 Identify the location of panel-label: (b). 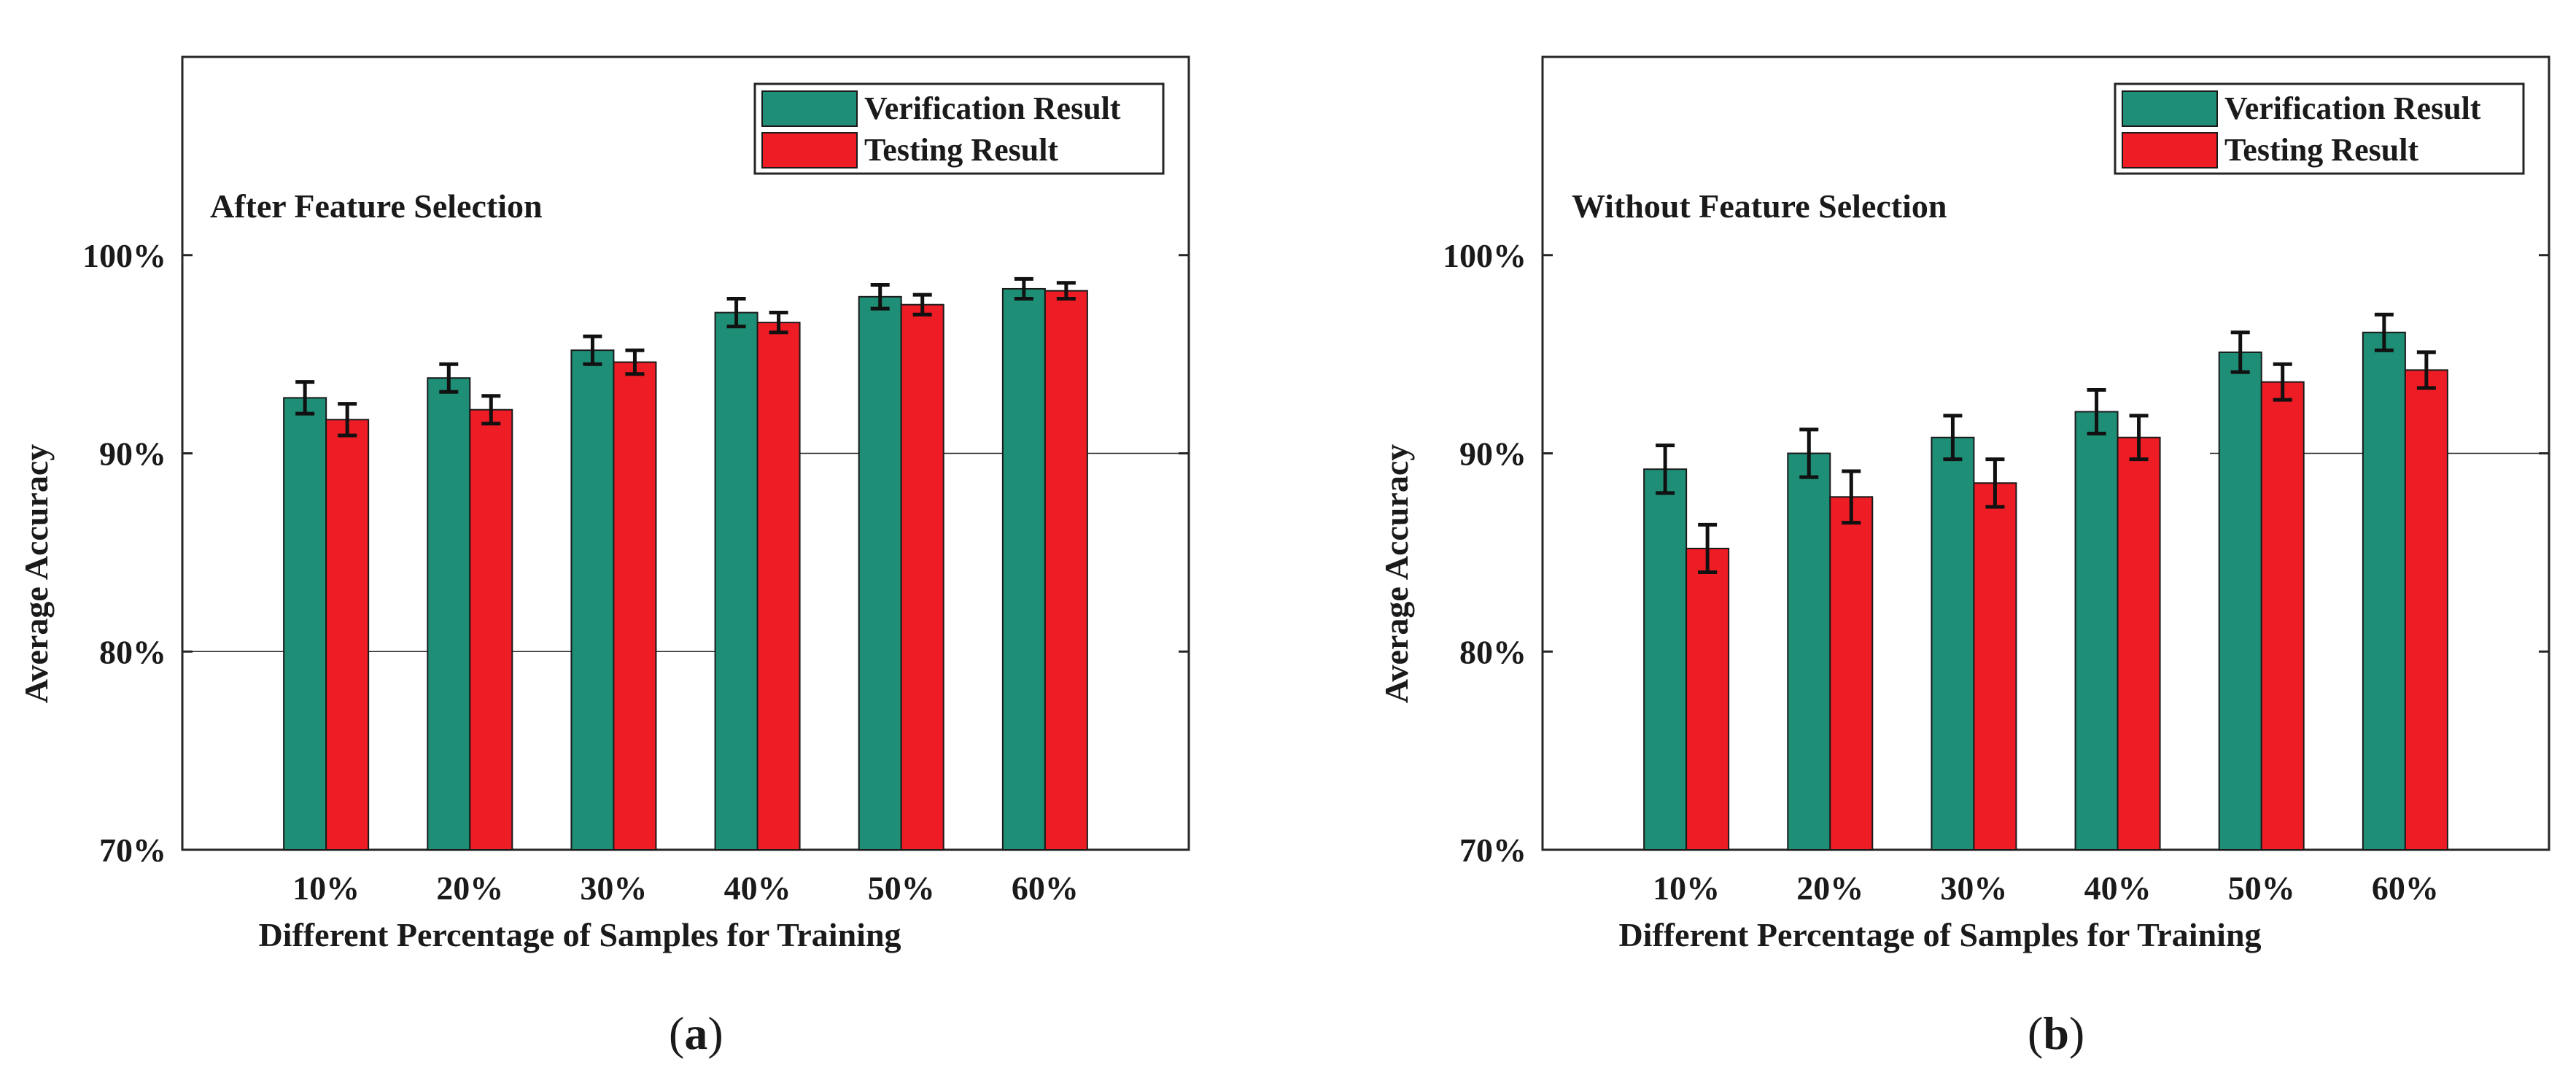
(2056, 1033).